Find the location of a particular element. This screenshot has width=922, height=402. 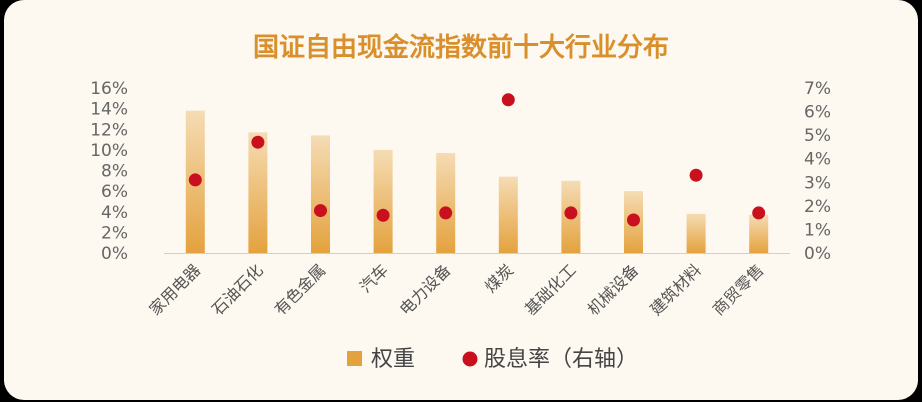

category-label: 石油石化 is located at coordinates (237, 289).